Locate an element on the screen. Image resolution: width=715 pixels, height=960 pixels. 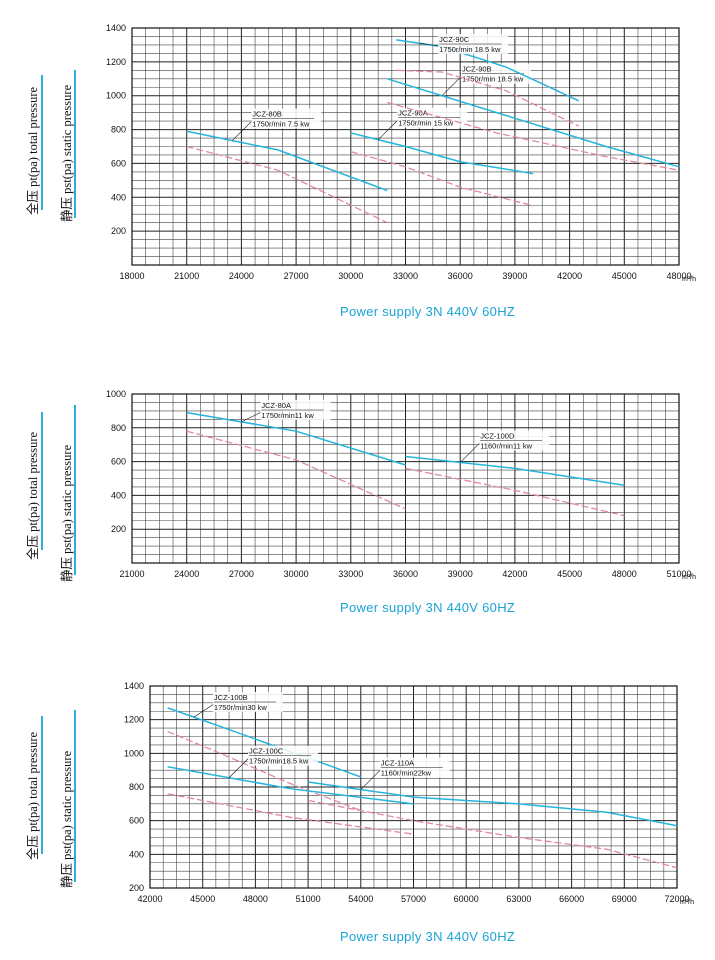
series-model-label: JCZ-80B is located at coordinates (267, 114).